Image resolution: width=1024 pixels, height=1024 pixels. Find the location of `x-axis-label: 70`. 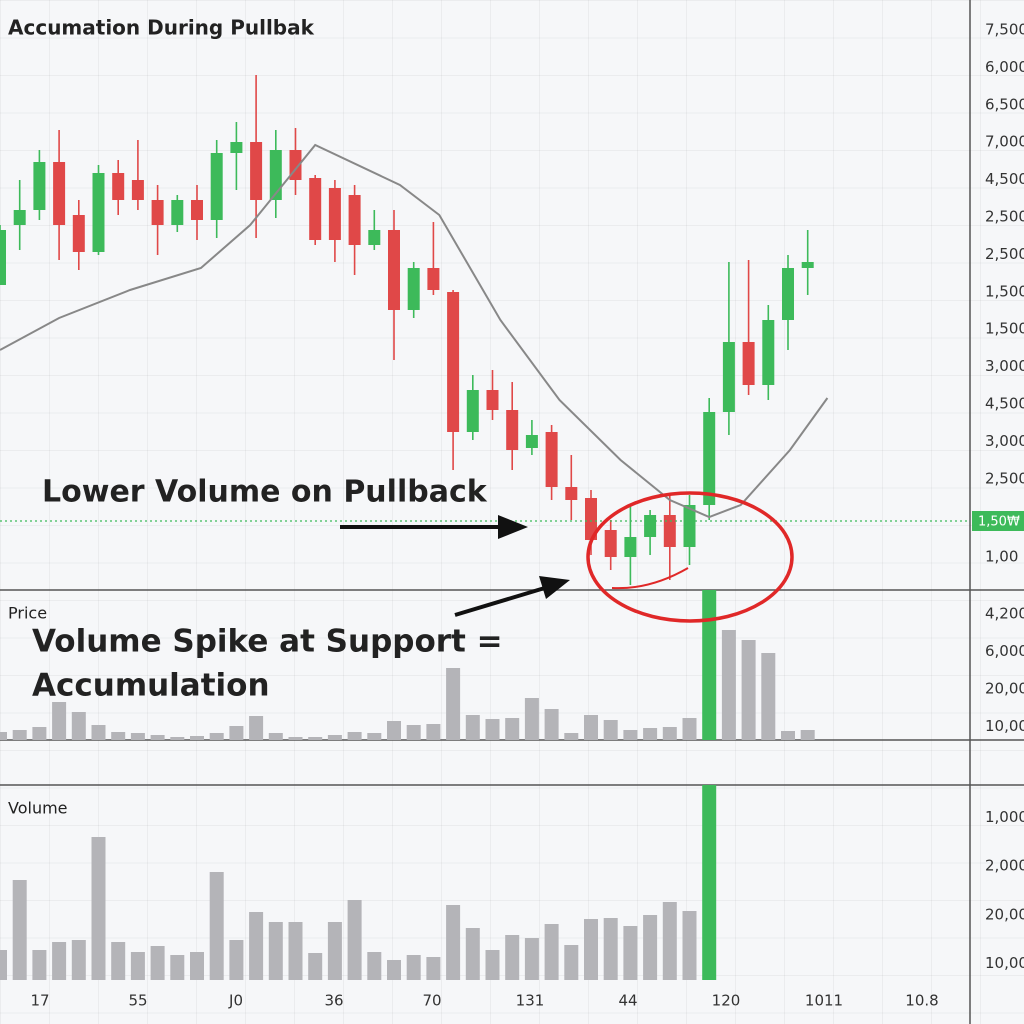

x-axis-label: 70 is located at coordinates (431, 1001).